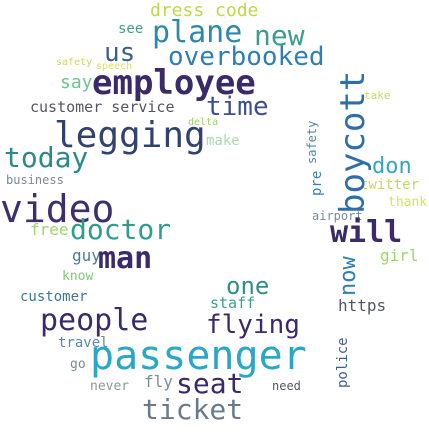 This screenshot has width=429, height=434. Describe the element at coordinates (237, 107) in the screenshot. I see `word-time: time` at that location.